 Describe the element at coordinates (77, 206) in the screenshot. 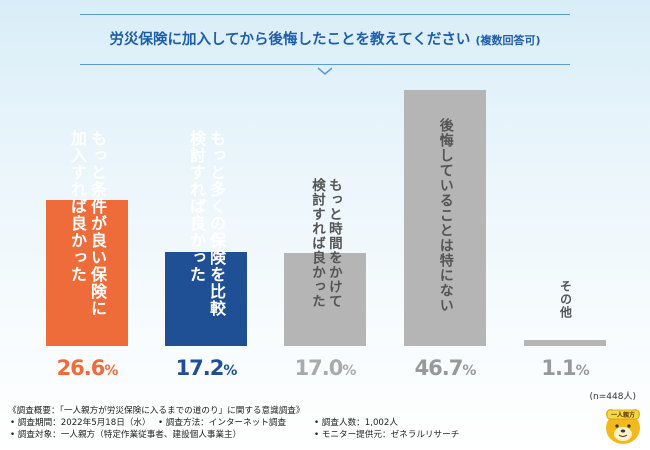

I see `bar-label-line: 加入すれば良かった` at that location.